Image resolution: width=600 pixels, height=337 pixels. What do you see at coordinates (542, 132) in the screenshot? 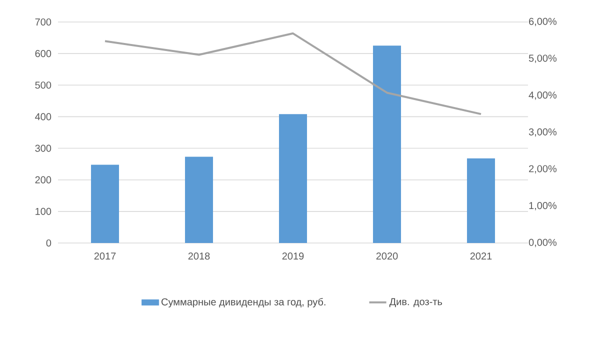
I see `y2-tick-label: 3,00%` at bounding box center [542, 132].